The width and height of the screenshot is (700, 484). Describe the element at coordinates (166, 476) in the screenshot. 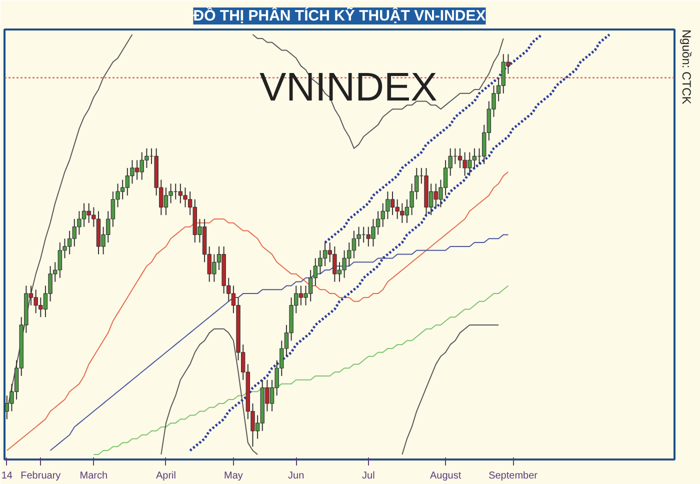

I see `x-tick-label: April` at that location.